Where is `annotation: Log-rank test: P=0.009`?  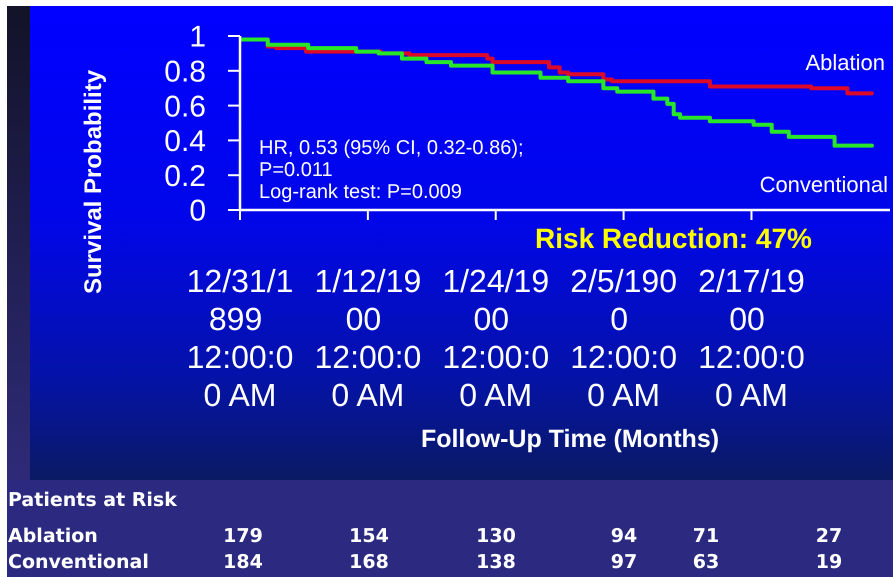 annotation: Log-rank test: P=0.009 is located at coordinates (360, 192).